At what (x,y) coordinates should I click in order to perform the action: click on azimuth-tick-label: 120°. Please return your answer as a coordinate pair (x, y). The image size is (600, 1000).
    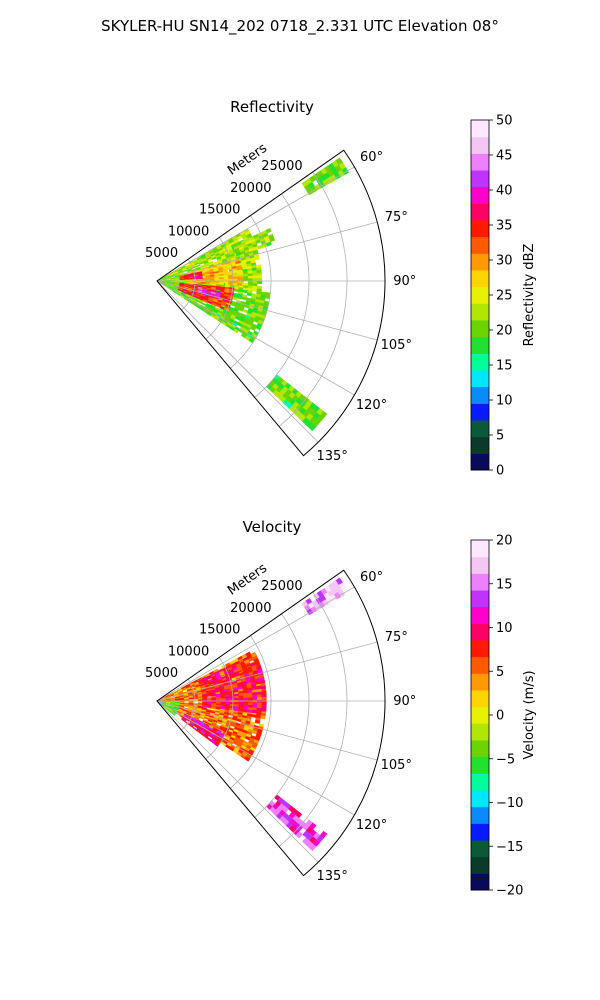
    Looking at the image, I should click on (371, 405).